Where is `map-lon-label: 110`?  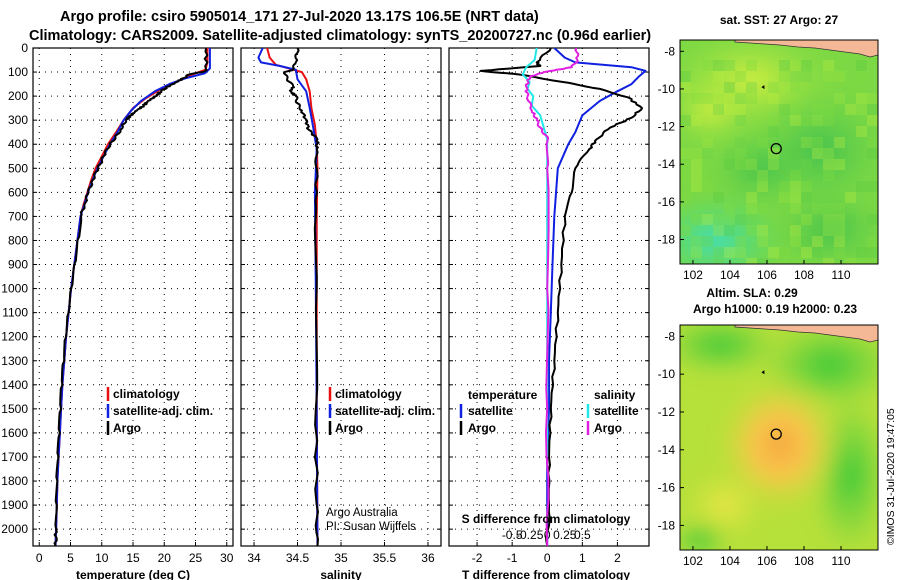
map-lon-label: 110 is located at coordinates (840, 275).